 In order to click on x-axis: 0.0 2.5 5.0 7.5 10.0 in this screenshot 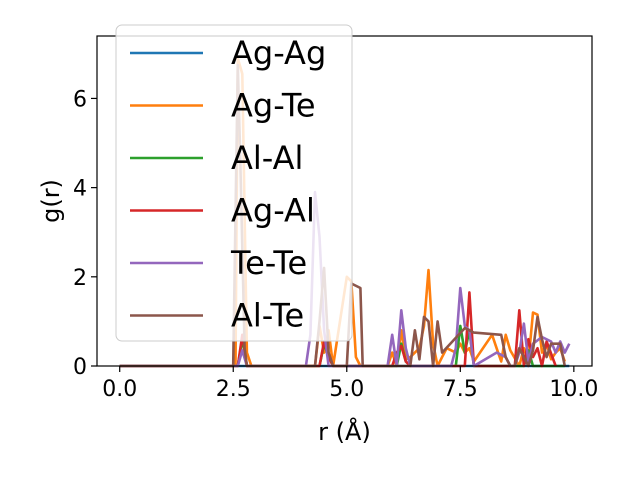, I will do `click(350, 384)`.